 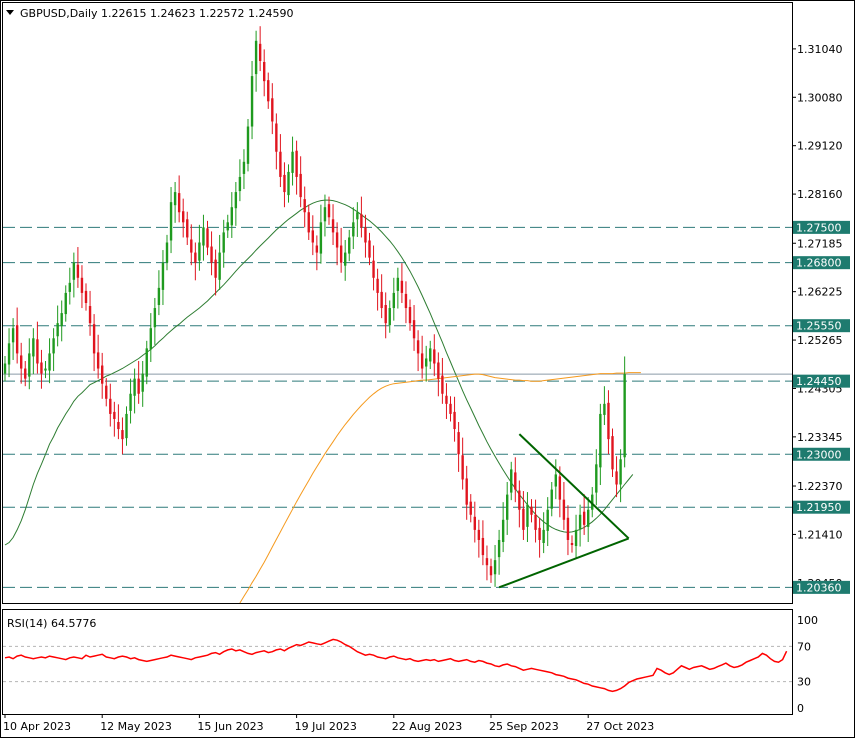 What do you see at coordinates (427, 726) in the screenshot?
I see `date-tick-label: 22 Aug 2023` at bounding box center [427, 726].